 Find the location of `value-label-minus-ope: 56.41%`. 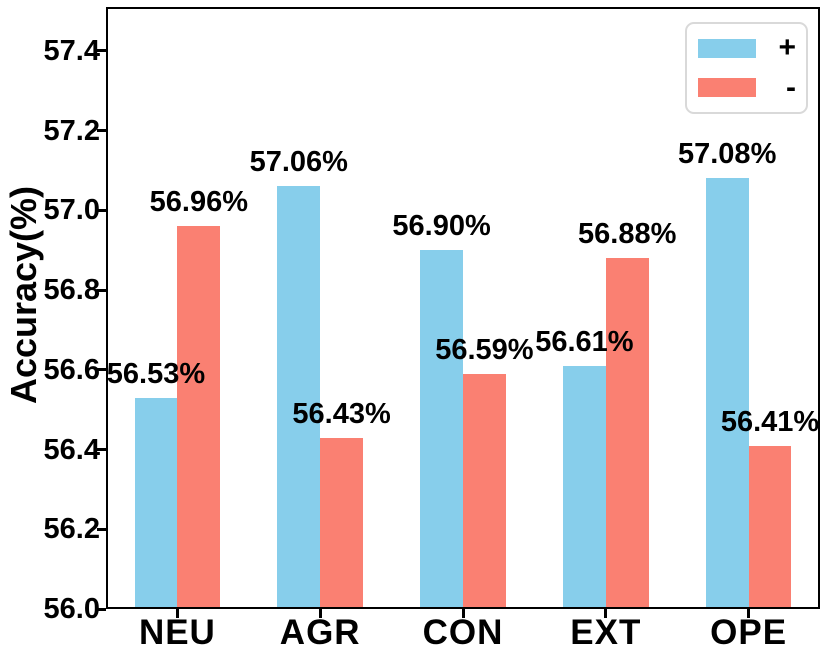

value-label-minus-ope: 56.41% is located at coordinates (770, 421).